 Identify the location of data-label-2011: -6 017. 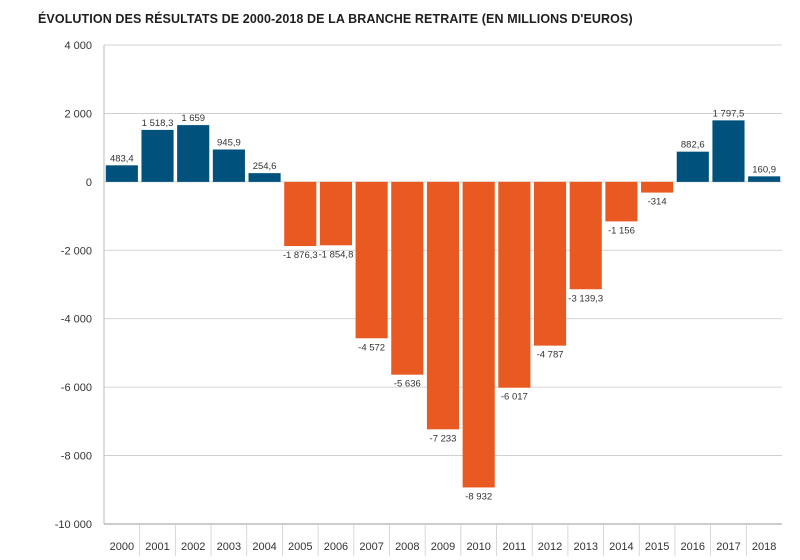
(514, 397).